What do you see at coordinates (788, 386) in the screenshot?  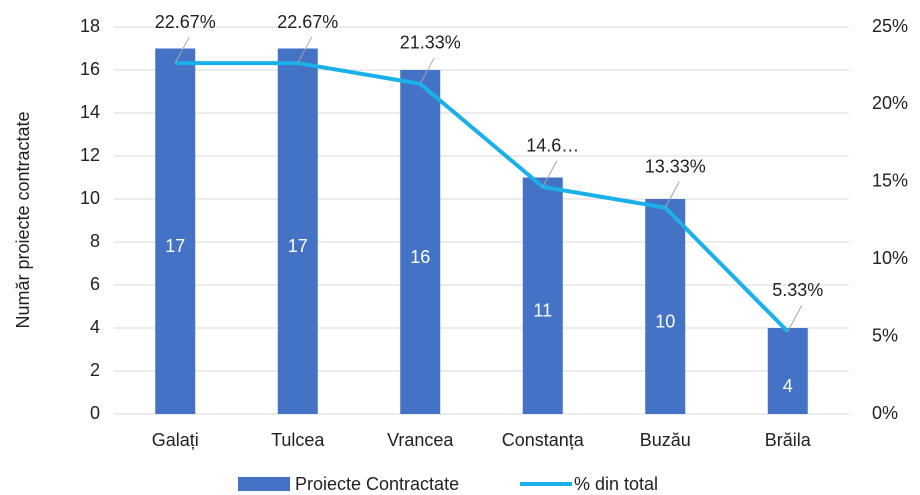 I see `bar-value-label: 4` at bounding box center [788, 386].